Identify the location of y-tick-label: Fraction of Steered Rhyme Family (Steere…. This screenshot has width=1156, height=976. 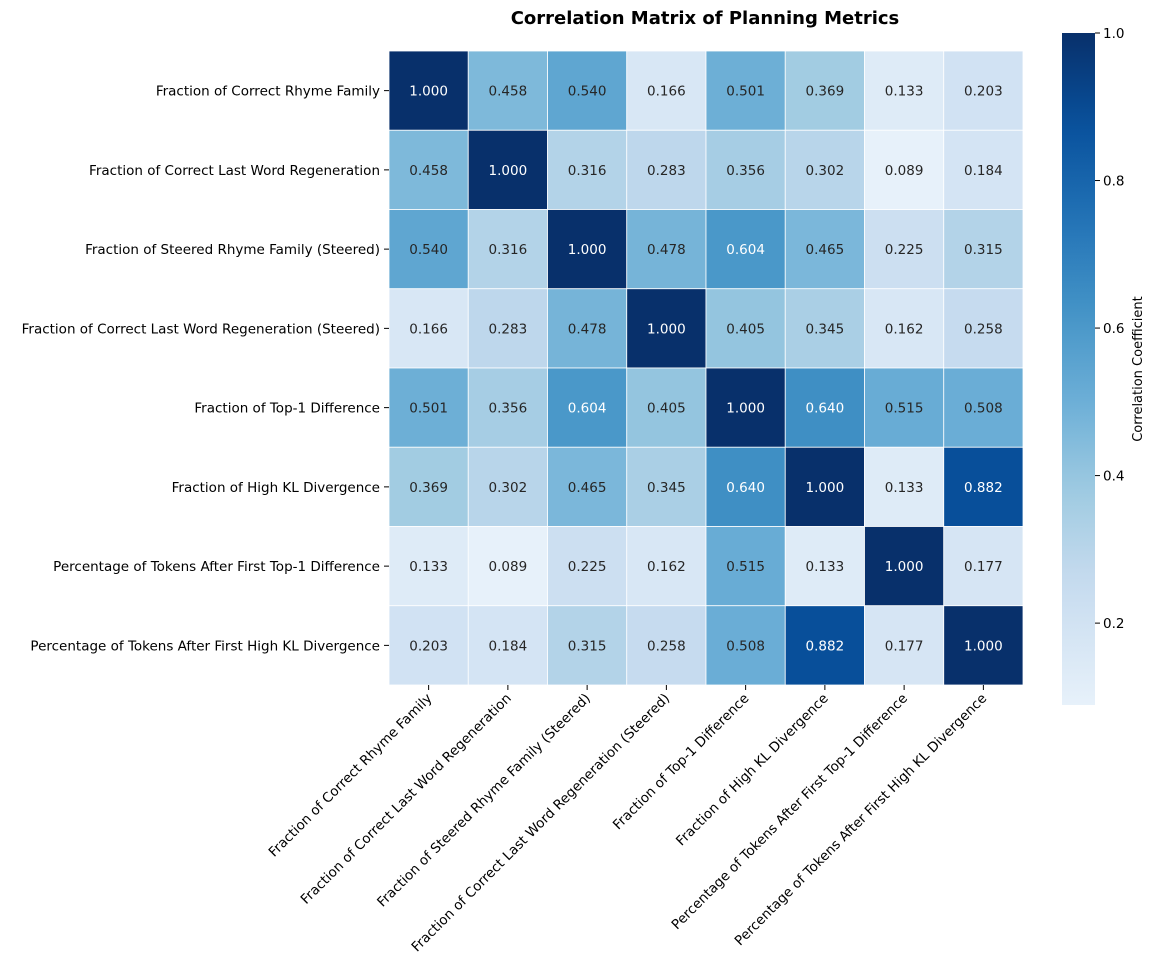
(232, 250).